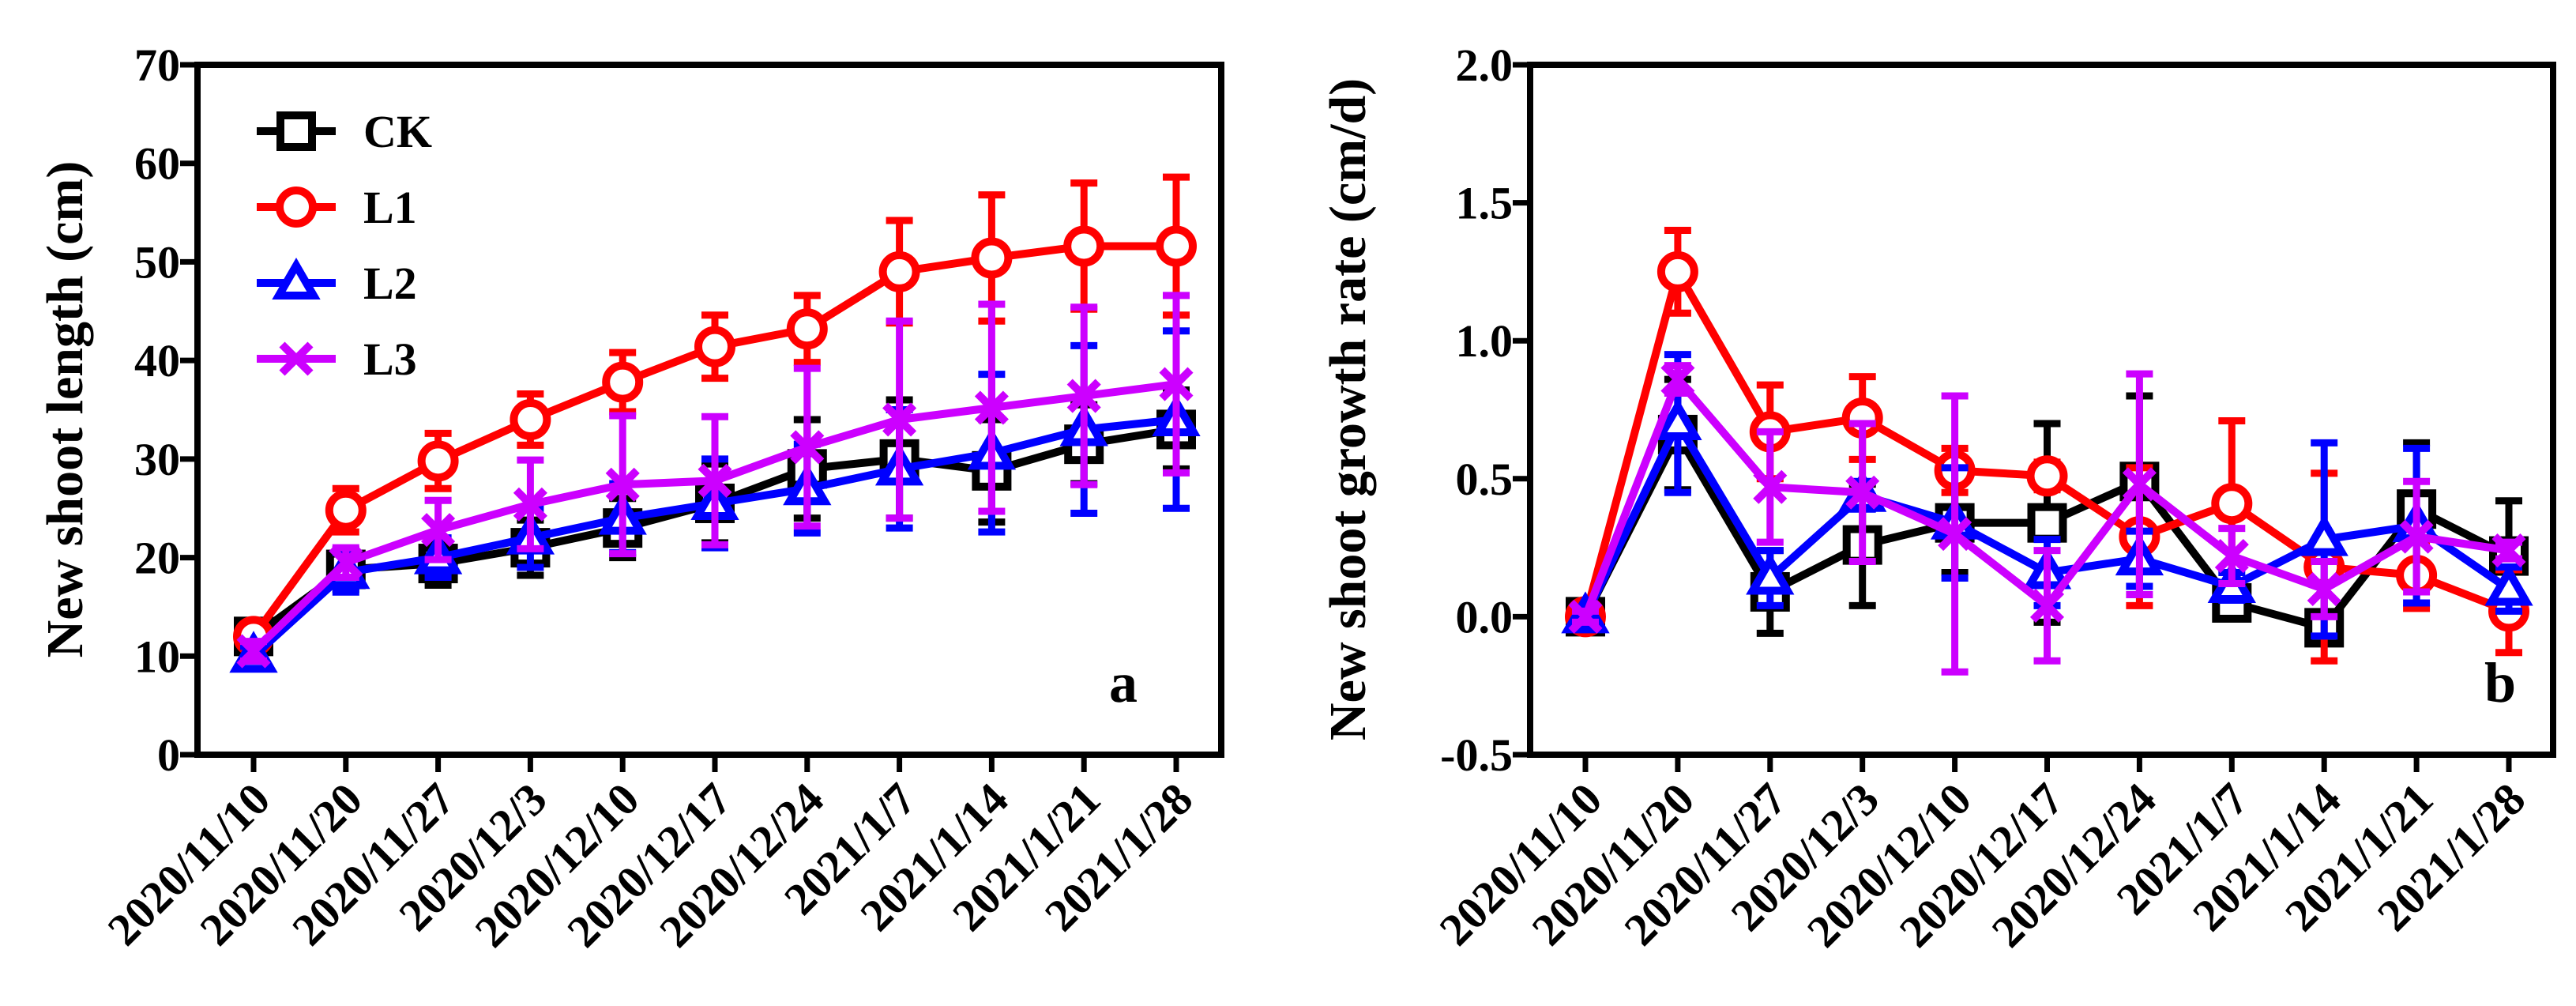 The width and height of the screenshot is (2576, 1006). What do you see at coordinates (1348, 409) in the screenshot?
I see `panel-b-y-axis-title: New shoot growth rate (cm/d)` at bounding box center [1348, 409].